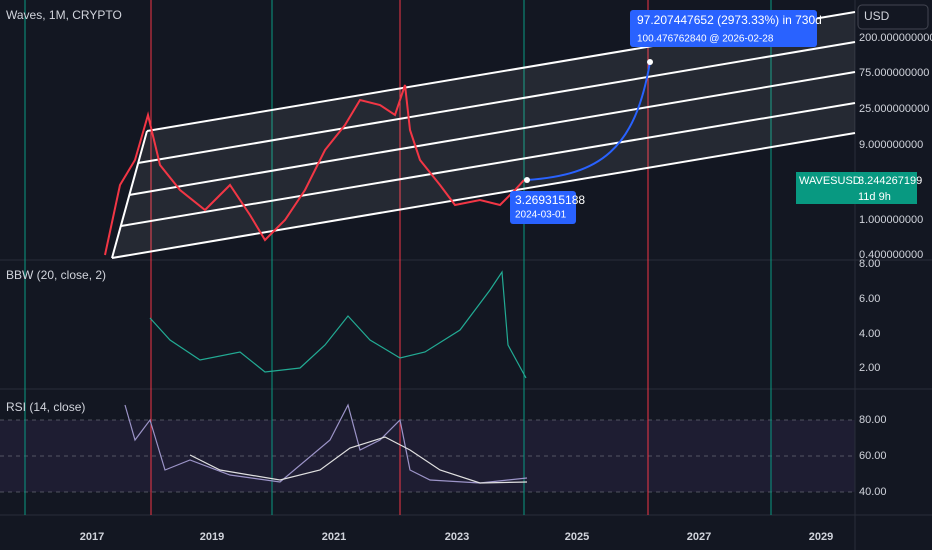 The height and width of the screenshot is (550, 932). What do you see at coordinates (869, 299) in the screenshot?
I see `bbw-tick: 6.00` at bounding box center [869, 299].